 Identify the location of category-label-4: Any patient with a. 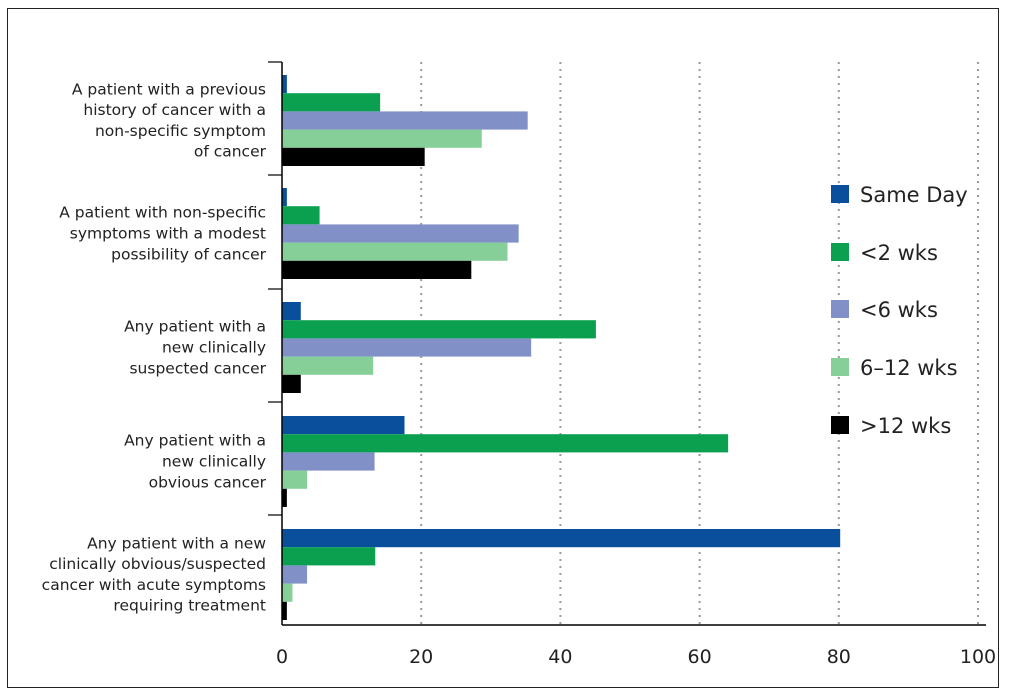
(195, 441).